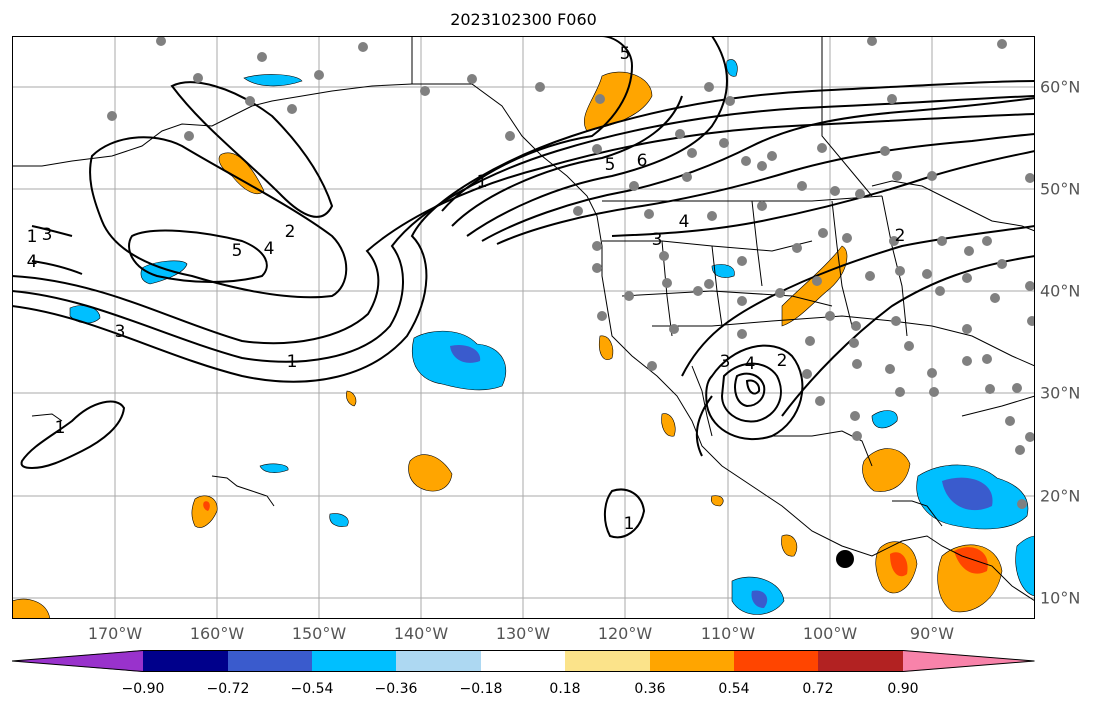 The height and width of the screenshot is (710, 1102). Describe the element at coordinates (143, 689) in the screenshot. I see `colorbar-label: −0.90` at that location.